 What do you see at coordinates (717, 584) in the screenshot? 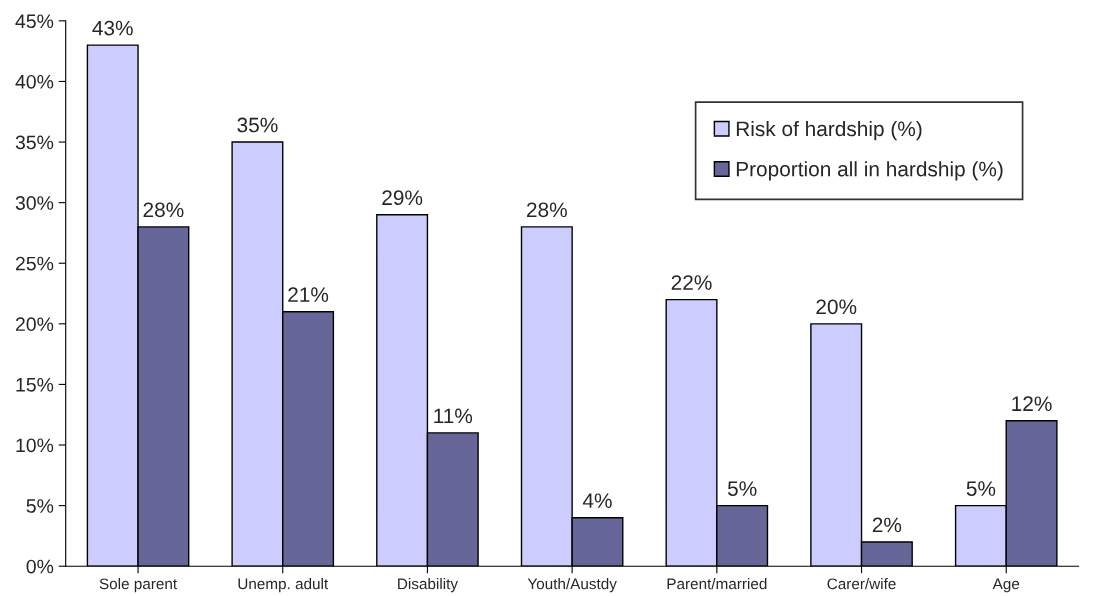
I see `x-tick-label: Parent/married` at bounding box center [717, 584].